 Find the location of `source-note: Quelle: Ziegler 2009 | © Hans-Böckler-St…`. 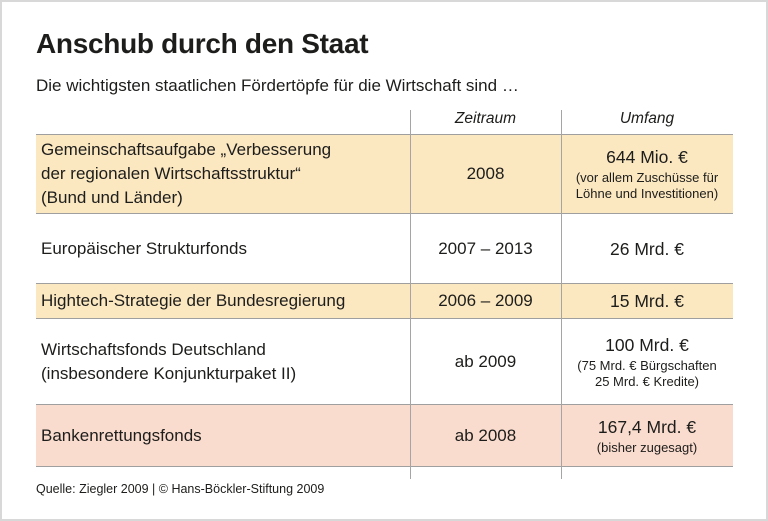

source-note: Quelle: Ziegler 2009 | © Hans-Böckler-St… is located at coordinates (180, 489).